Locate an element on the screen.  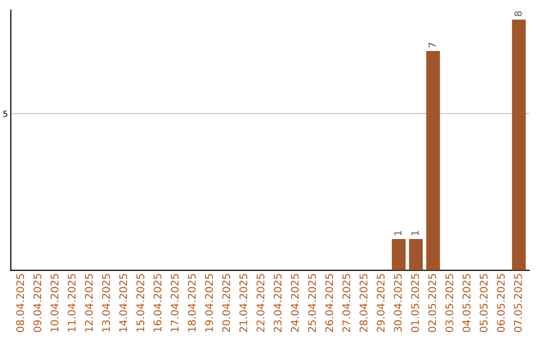
x-tick-label: 30.04.2025 is located at coordinates (398, 303).